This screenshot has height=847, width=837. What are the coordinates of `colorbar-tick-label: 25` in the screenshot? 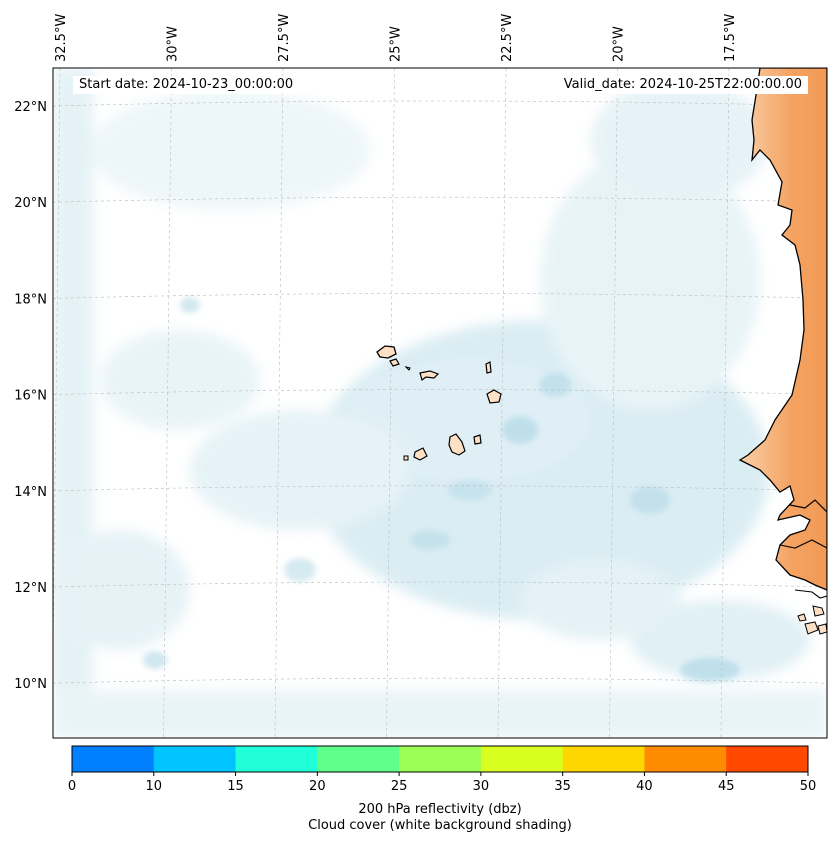 It's located at (399, 786).